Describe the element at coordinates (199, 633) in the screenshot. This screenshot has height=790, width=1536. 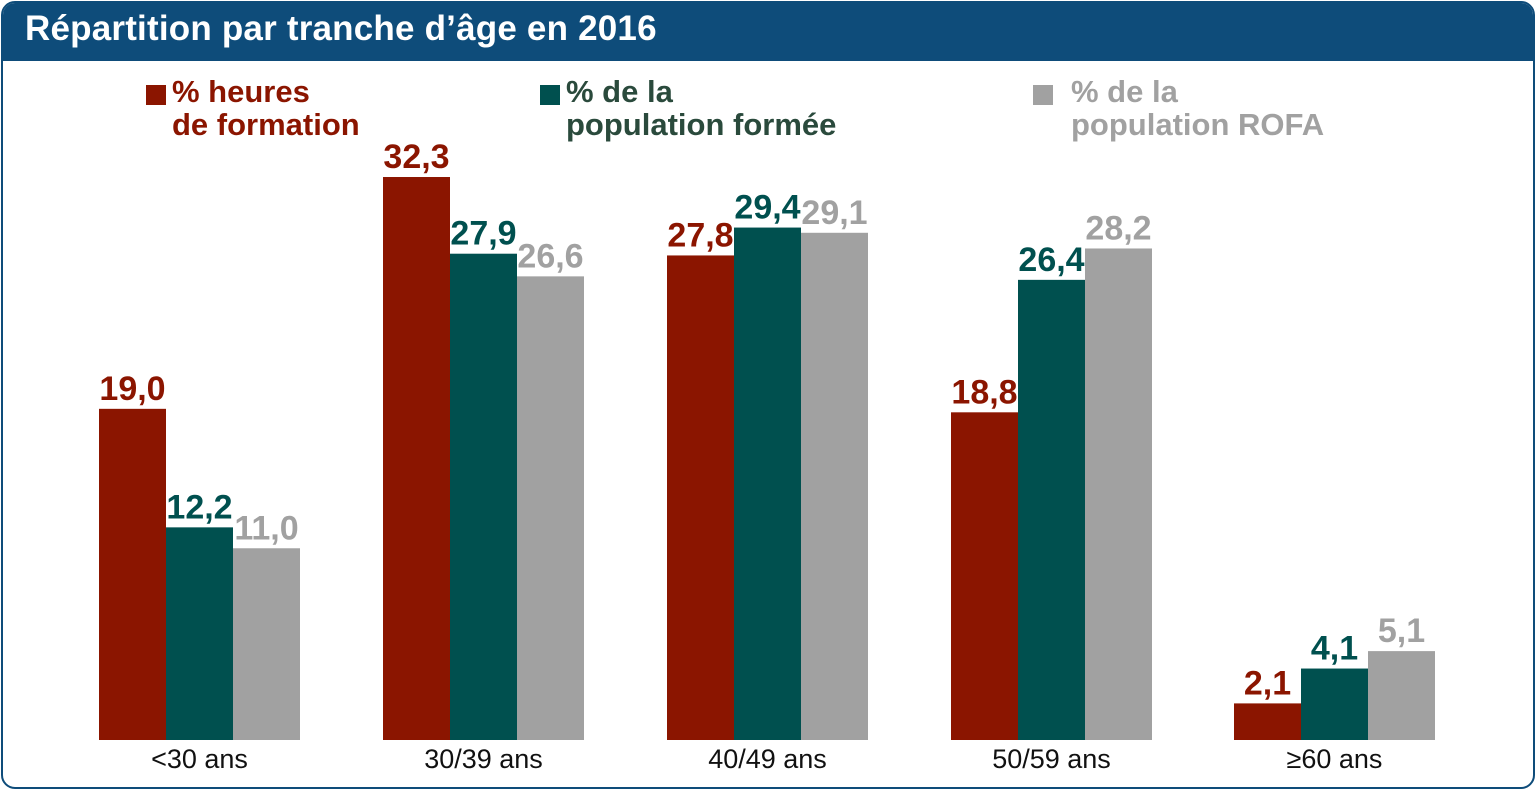
I see `bar-formee-lt30` at that location.